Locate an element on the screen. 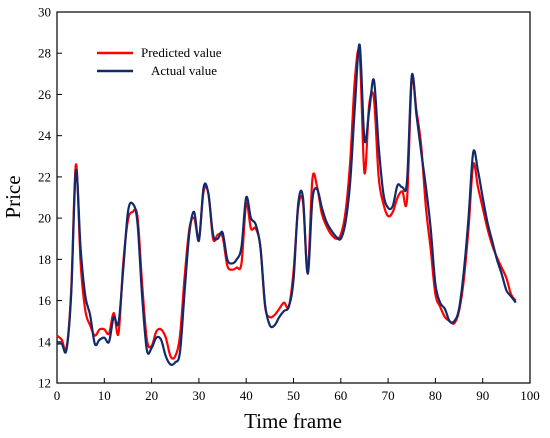  y-tick-label: 14 is located at coordinates (45, 341).